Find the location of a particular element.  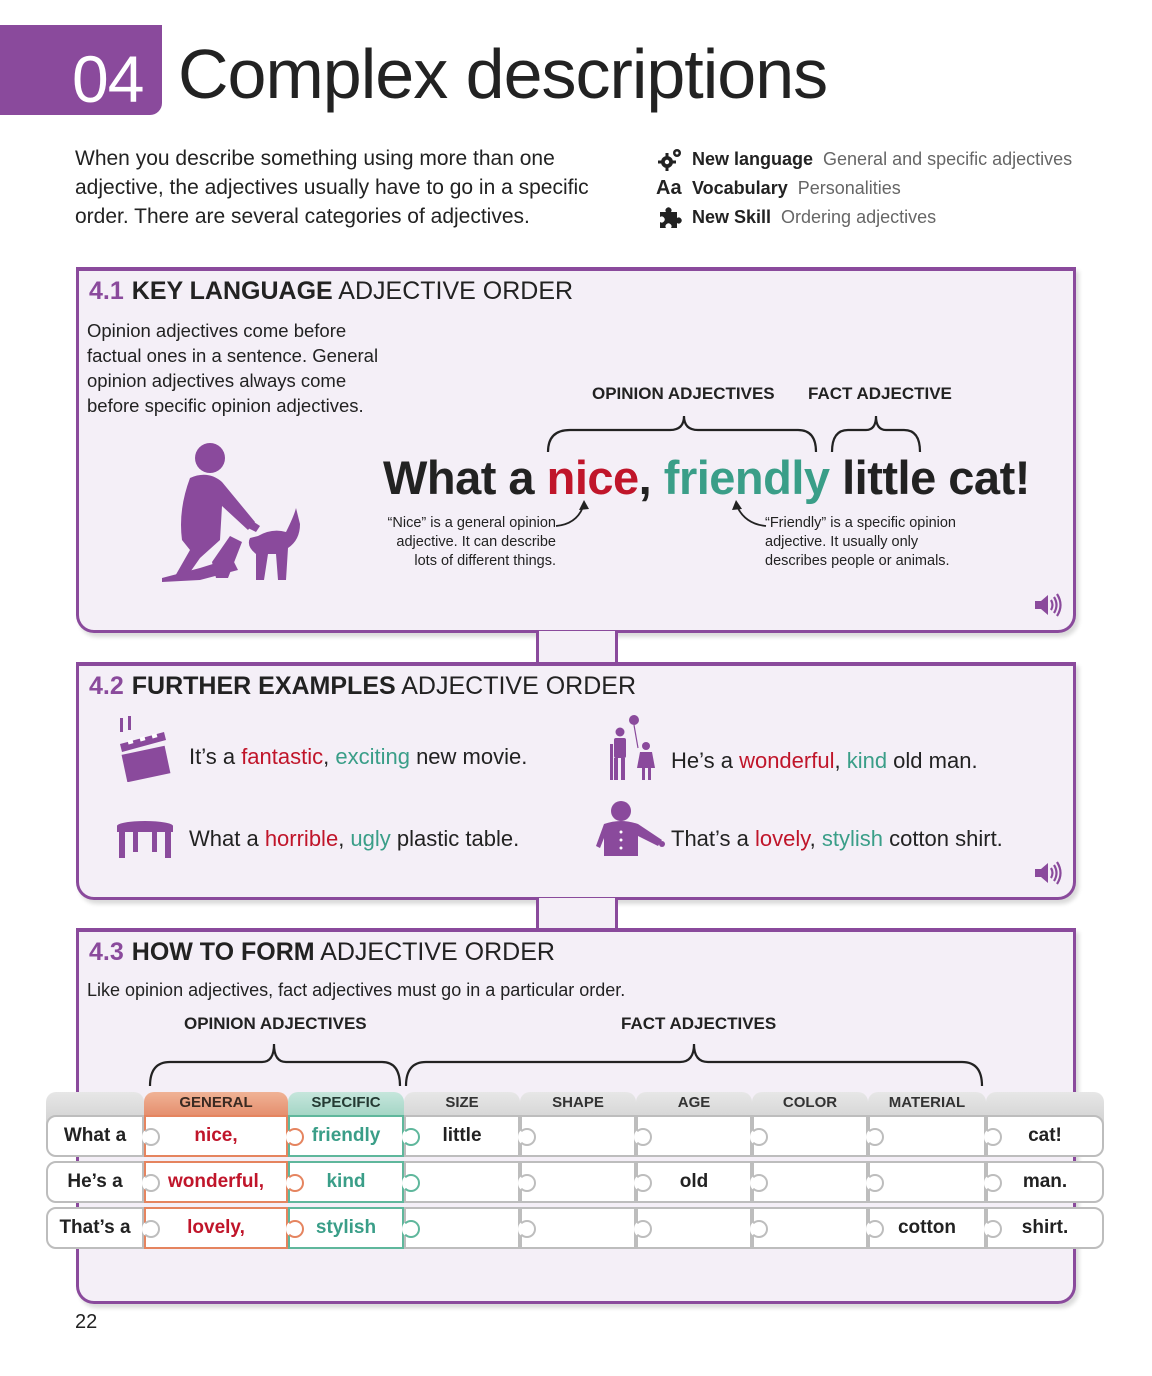

section-heading-bold: KEY LANGUAGE is located at coordinates (232, 291).